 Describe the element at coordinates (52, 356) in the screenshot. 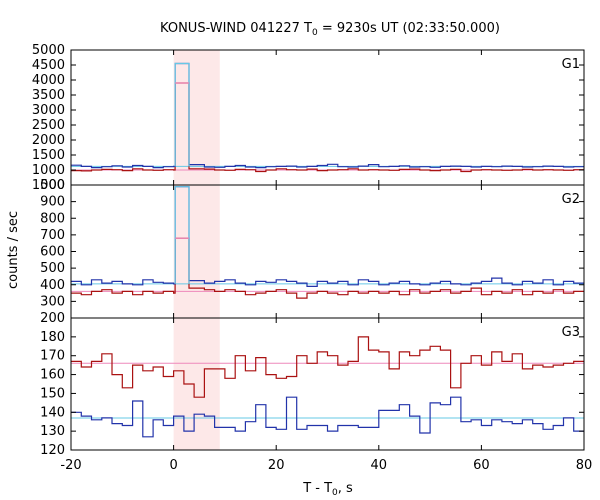

I see `g3-ytick-label-5: 170` at that location.